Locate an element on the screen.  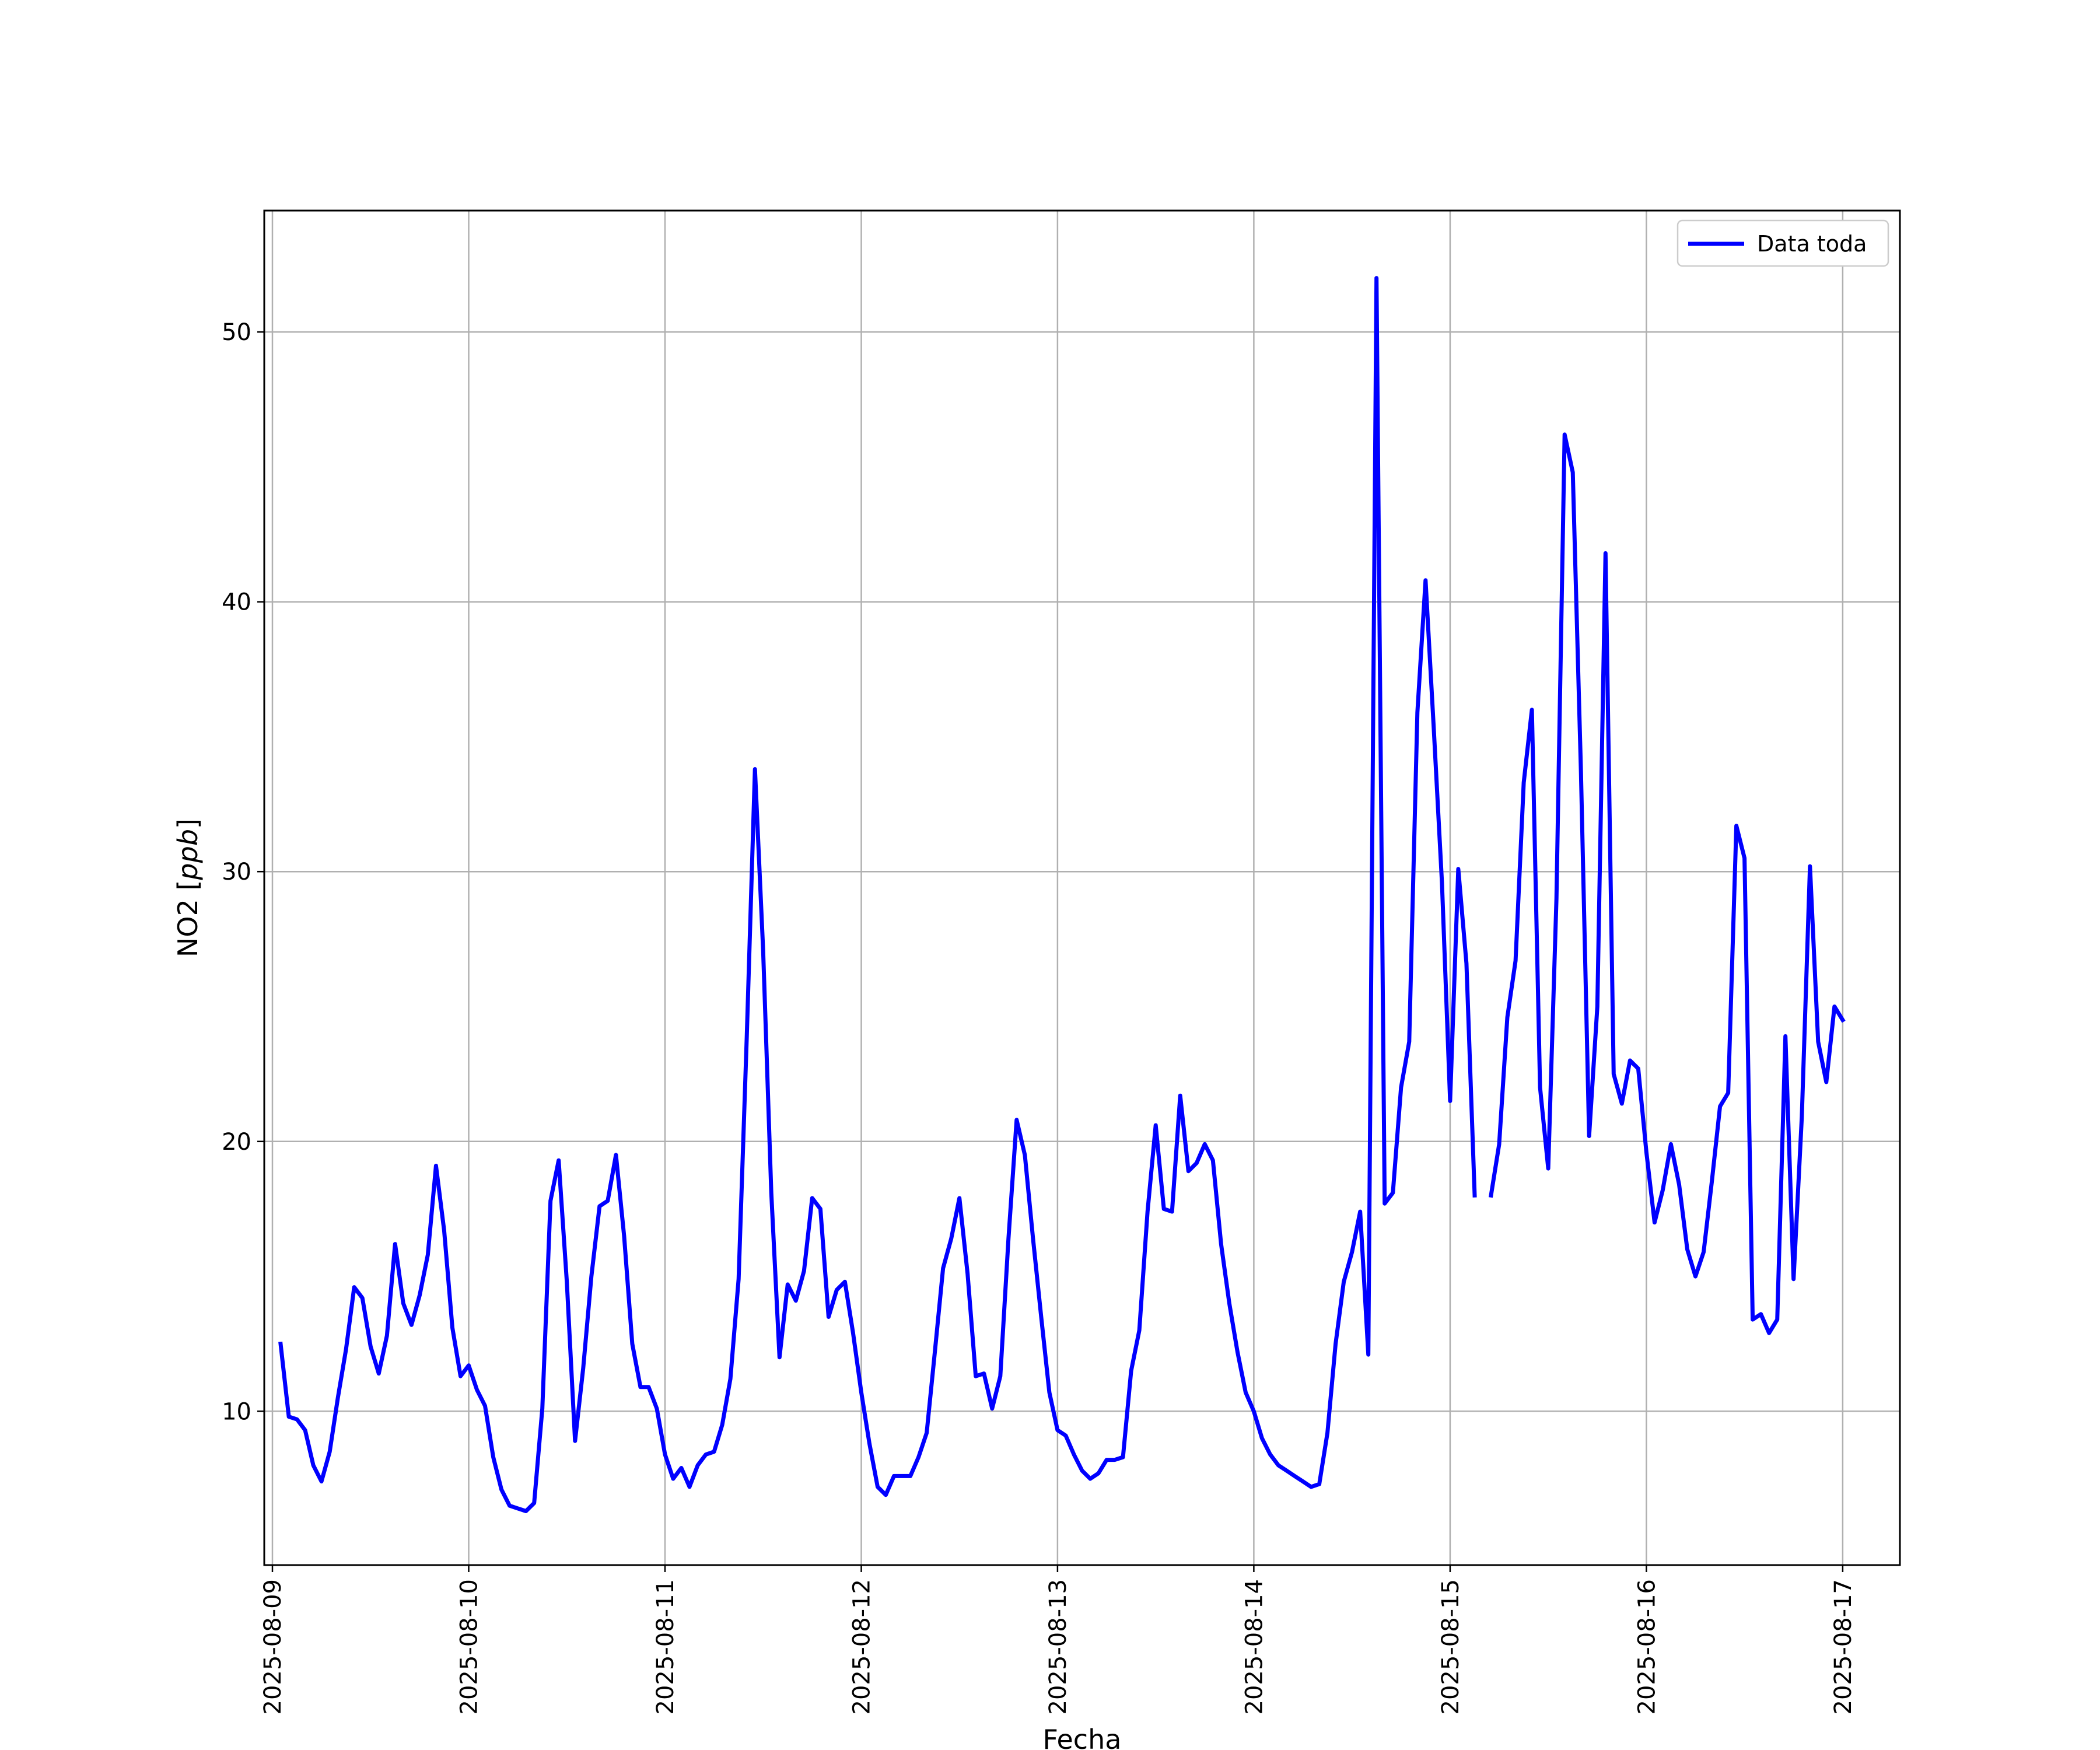
x-tick-label: 2025-08-12 is located at coordinates (862, 1646).